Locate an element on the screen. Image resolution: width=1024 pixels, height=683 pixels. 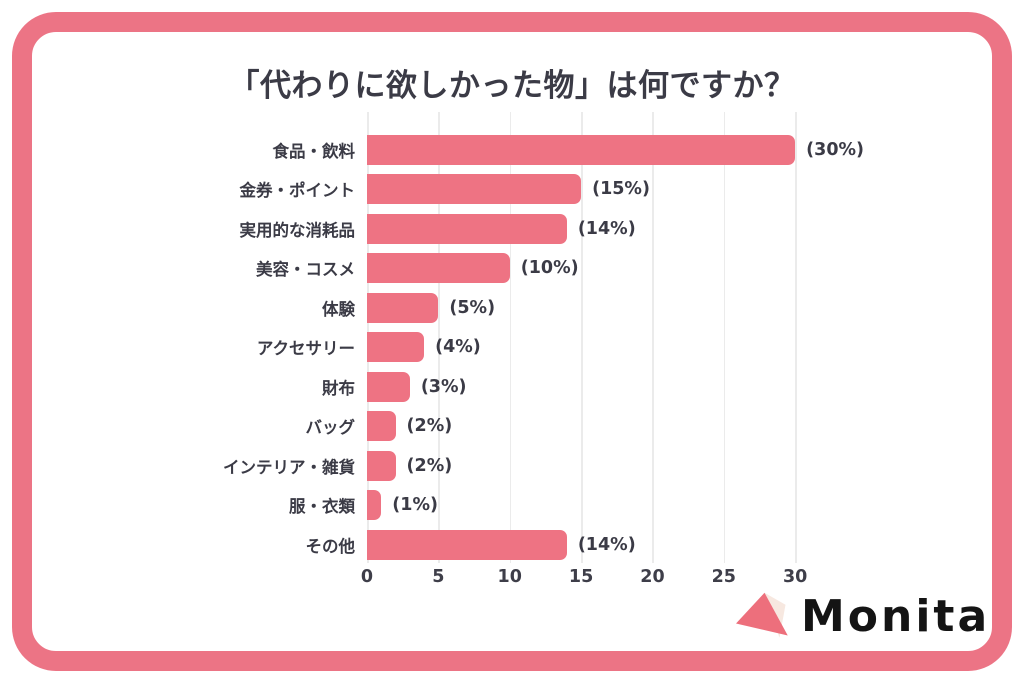
chart-row: 服・衣類 (1%) is located at coordinates (526, 506).